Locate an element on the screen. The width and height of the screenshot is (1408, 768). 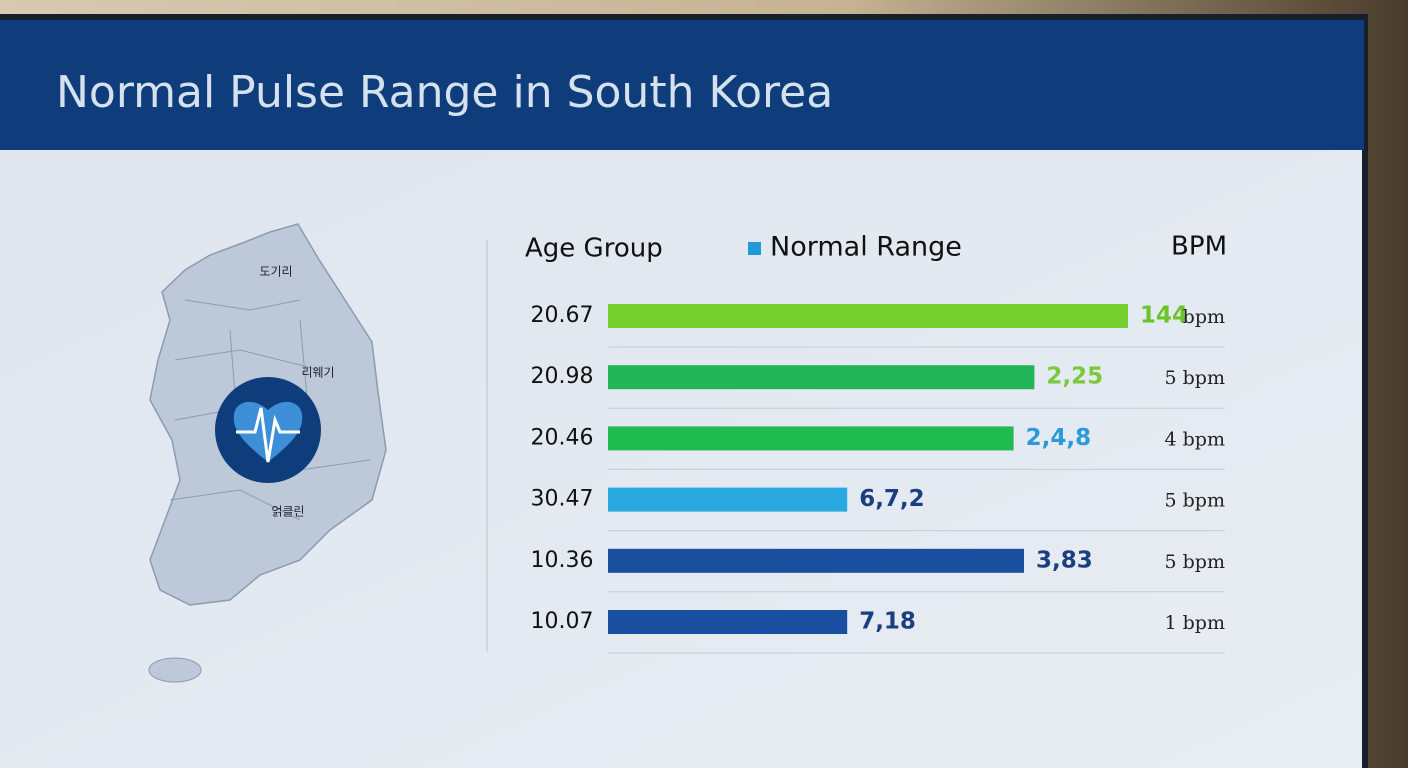
category-label: 10.07 is located at coordinates (562, 621).